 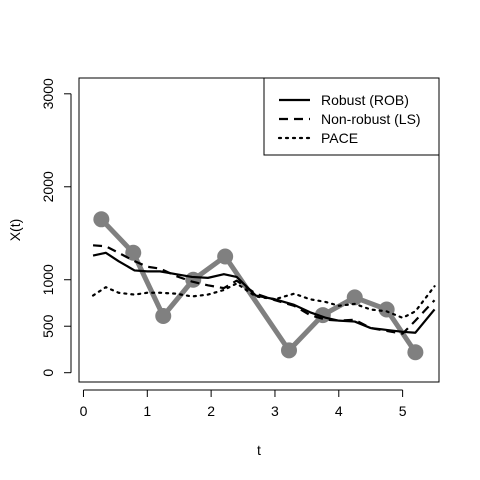 I want to click on y-tick-label: 2000, so click(x=48, y=186).